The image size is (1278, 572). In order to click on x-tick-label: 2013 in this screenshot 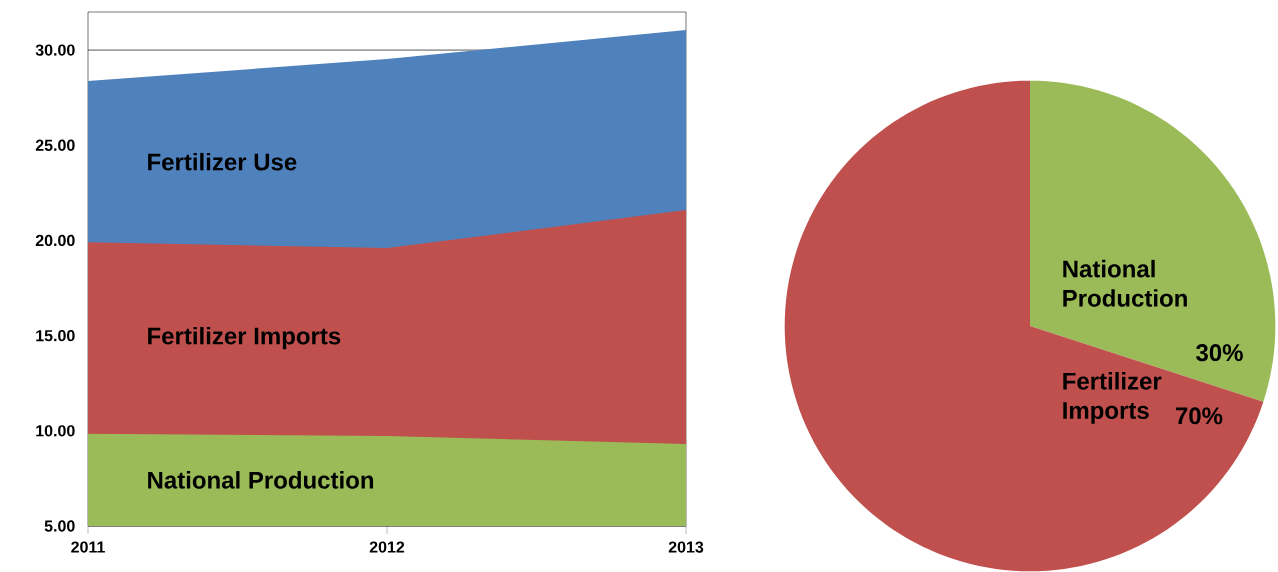, I will do `click(686, 547)`.